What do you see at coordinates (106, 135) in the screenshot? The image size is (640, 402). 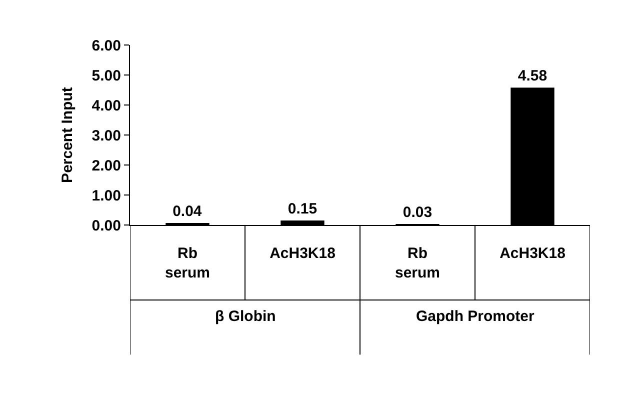 I see `y-tick-label: 3.00` at bounding box center [106, 135].